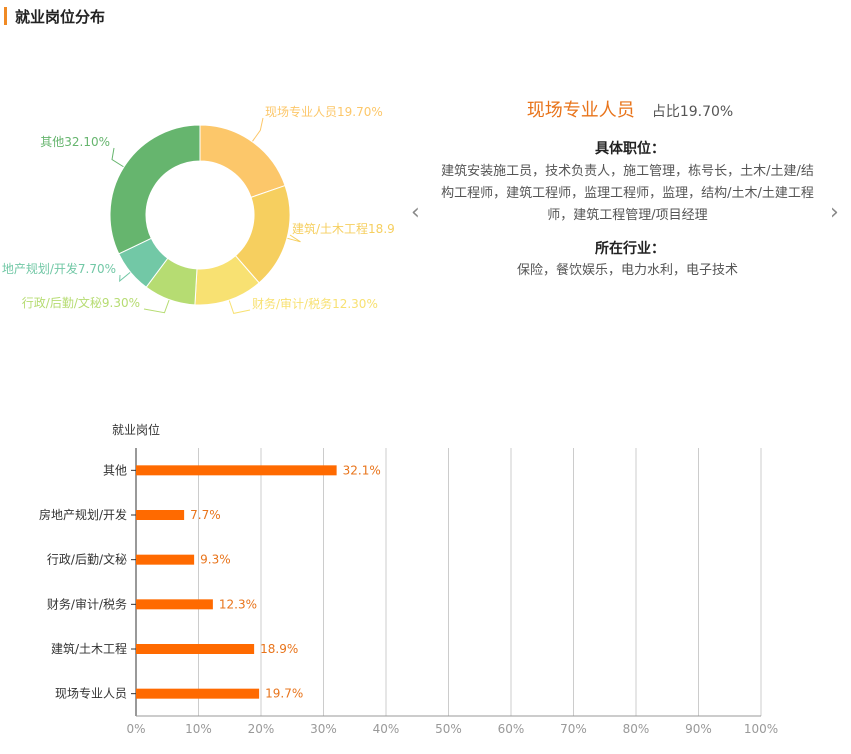  What do you see at coordinates (215, 560) in the screenshot?
I see `bar-value-label: 9.3%` at bounding box center [215, 560].